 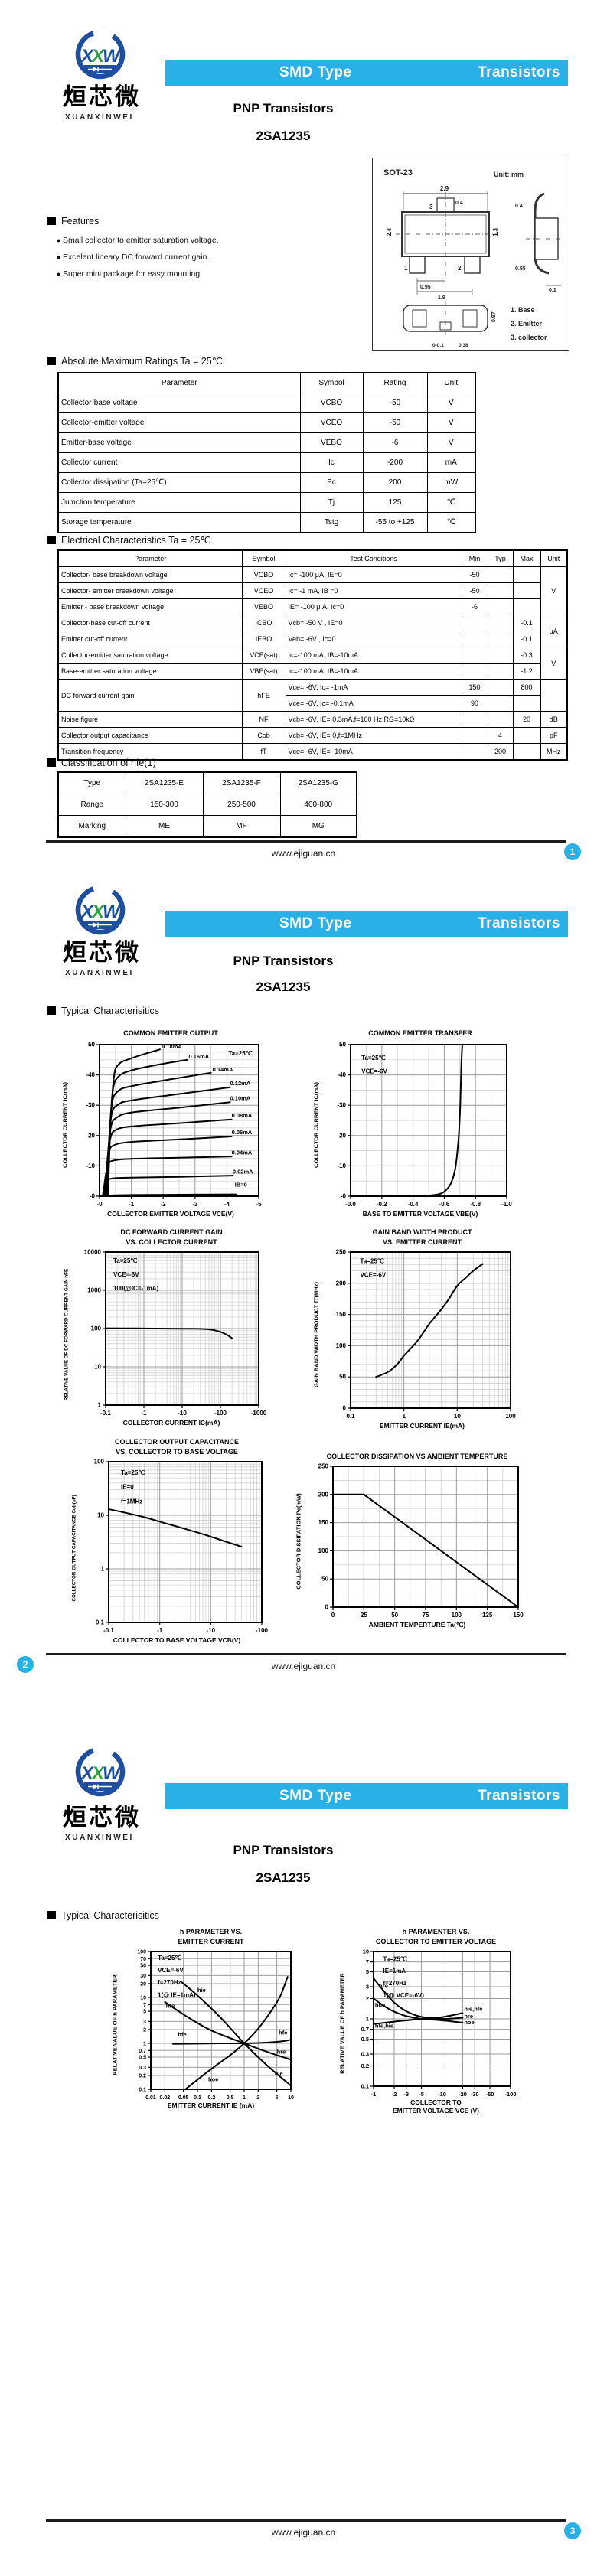 What do you see at coordinates (521, 269) in the screenshot?
I see `dim-lead-bottom: 0.55` at bounding box center [521, 269].